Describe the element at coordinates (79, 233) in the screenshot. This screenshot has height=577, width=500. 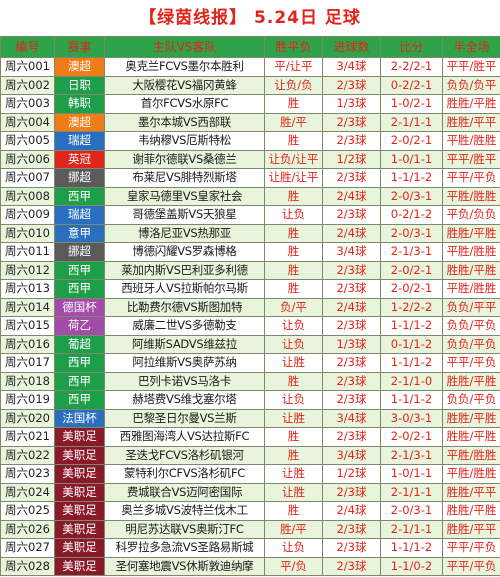
I see `league-badge: 意甲` at that location.